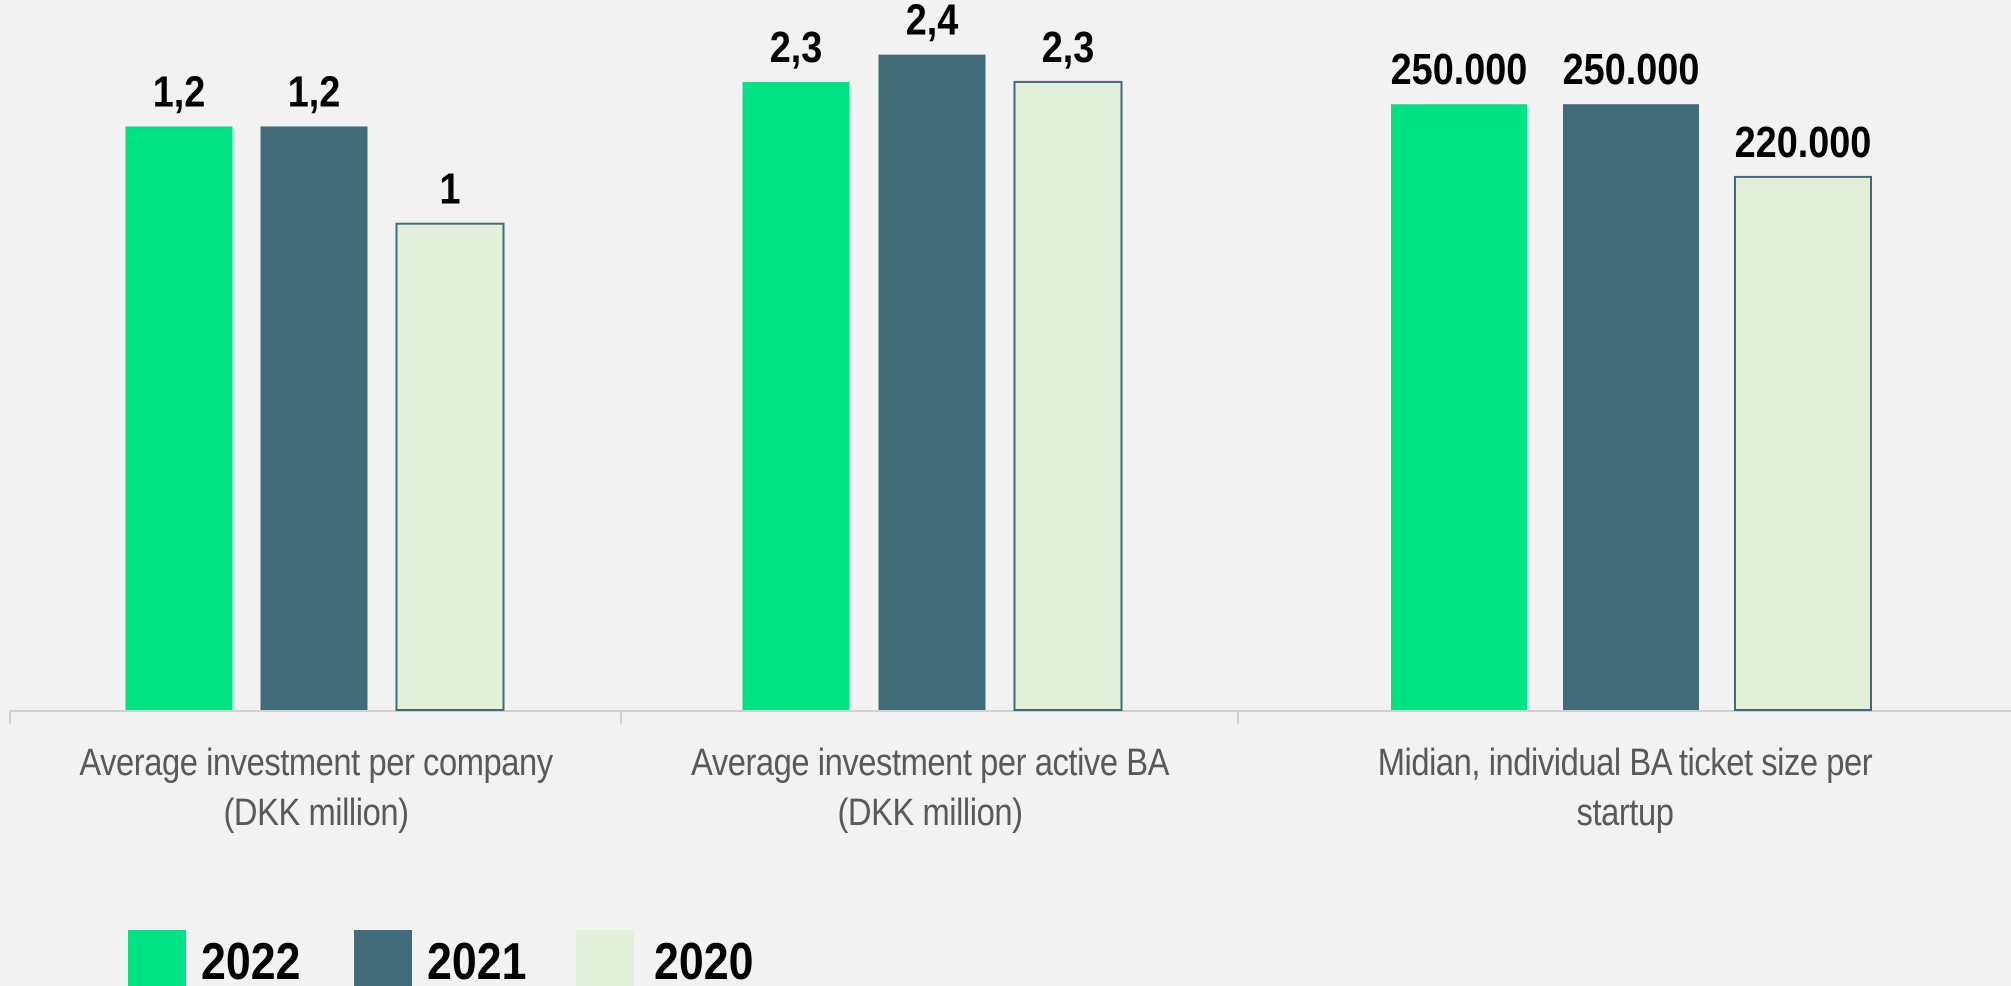 Image resolution: width=2011 pixels, height=986 pixels. Describe the element at coordinates (1803, 141) in the screenshot. I see `data-label: 220.000` at that location.